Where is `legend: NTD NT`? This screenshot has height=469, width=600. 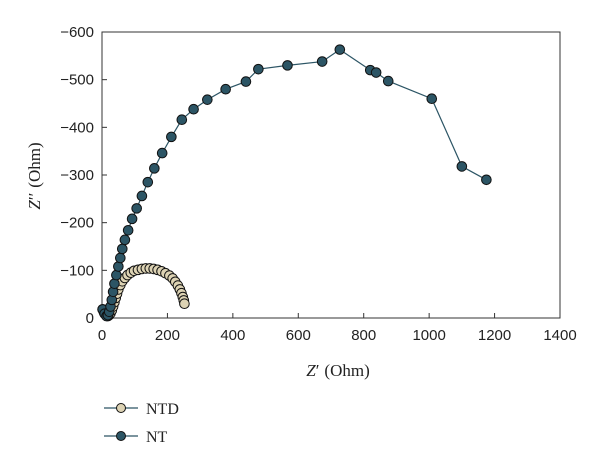 legend: NTD NT is located at coordinates (141, 423).